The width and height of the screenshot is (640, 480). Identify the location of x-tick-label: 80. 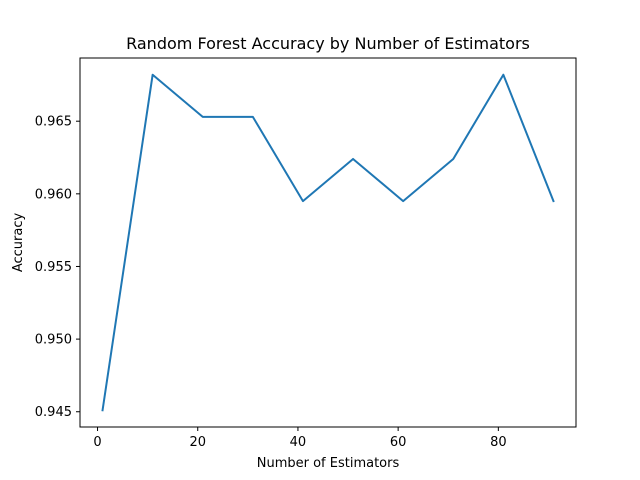
(498, 442).